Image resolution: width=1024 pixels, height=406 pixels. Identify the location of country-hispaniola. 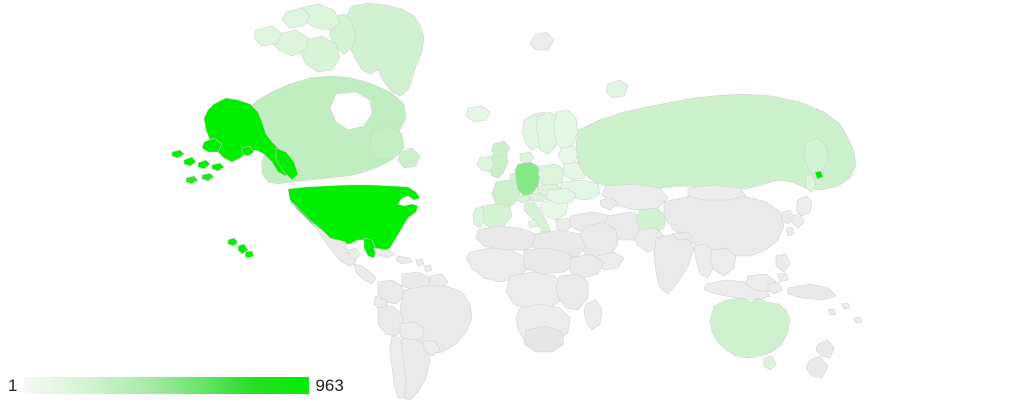
(404, 260).